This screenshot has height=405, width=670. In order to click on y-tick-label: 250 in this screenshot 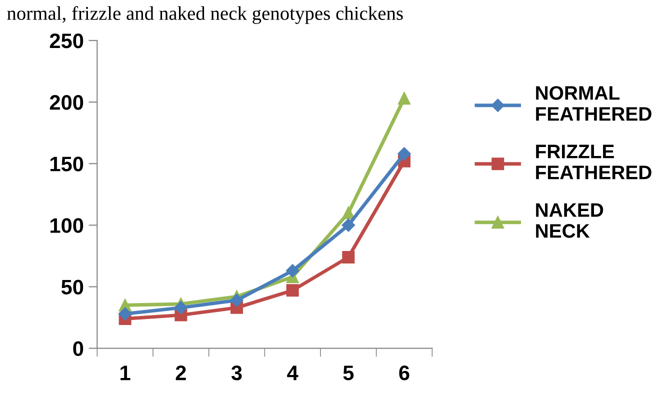, I will do `click(67, 41)`.